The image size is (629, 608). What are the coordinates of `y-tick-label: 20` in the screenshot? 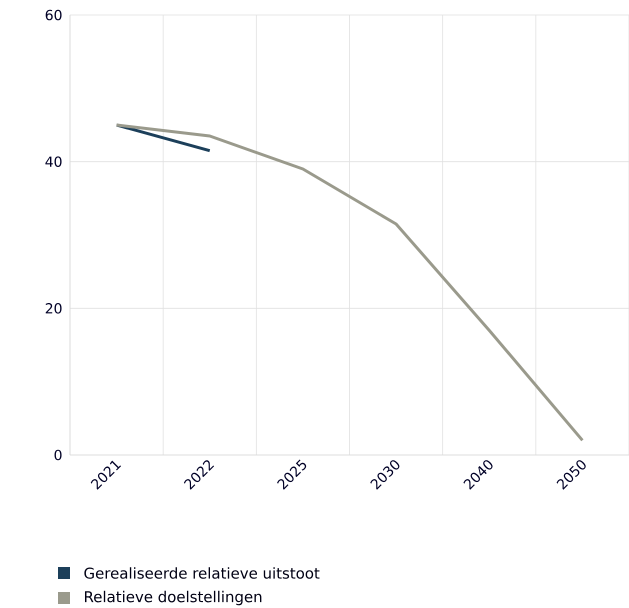 It's located at (54, 308).